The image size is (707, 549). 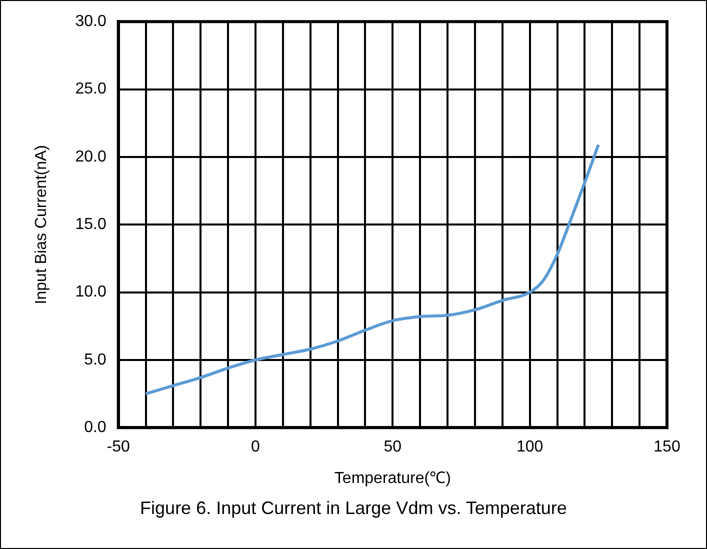 What do you see at coordinates (90, 89) in the screenshot?
I see `y-tick-label: 25.0` at bounding box center [90, 89].